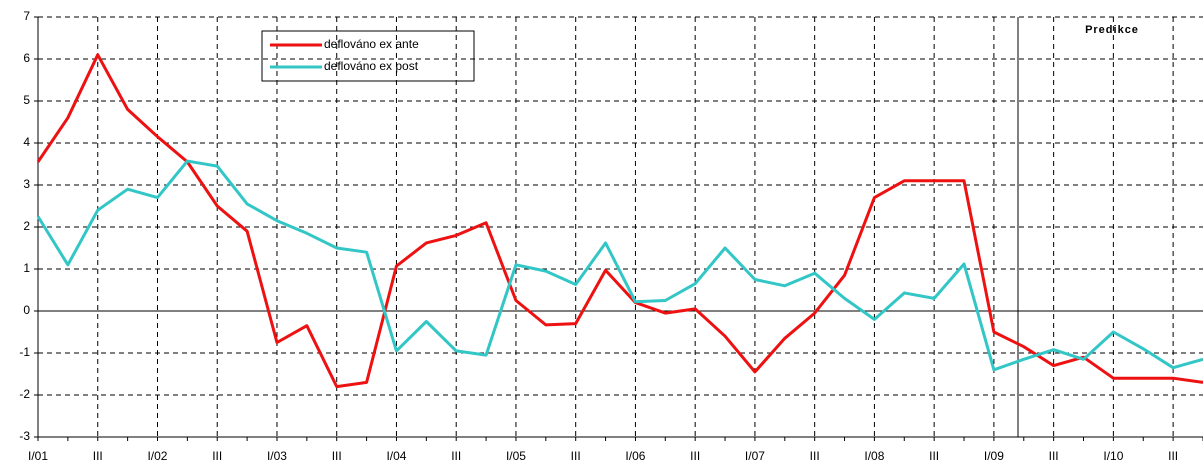  I want to click on prediction-label: Predikce, so click(1112, 30).